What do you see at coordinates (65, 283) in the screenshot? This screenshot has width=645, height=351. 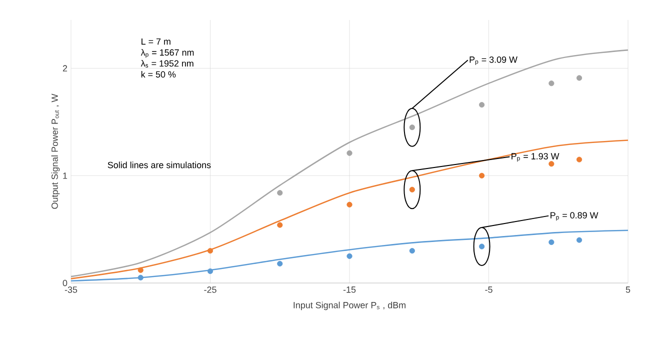 I see `y-tick-label: 0` at bounding box center [65, 283].